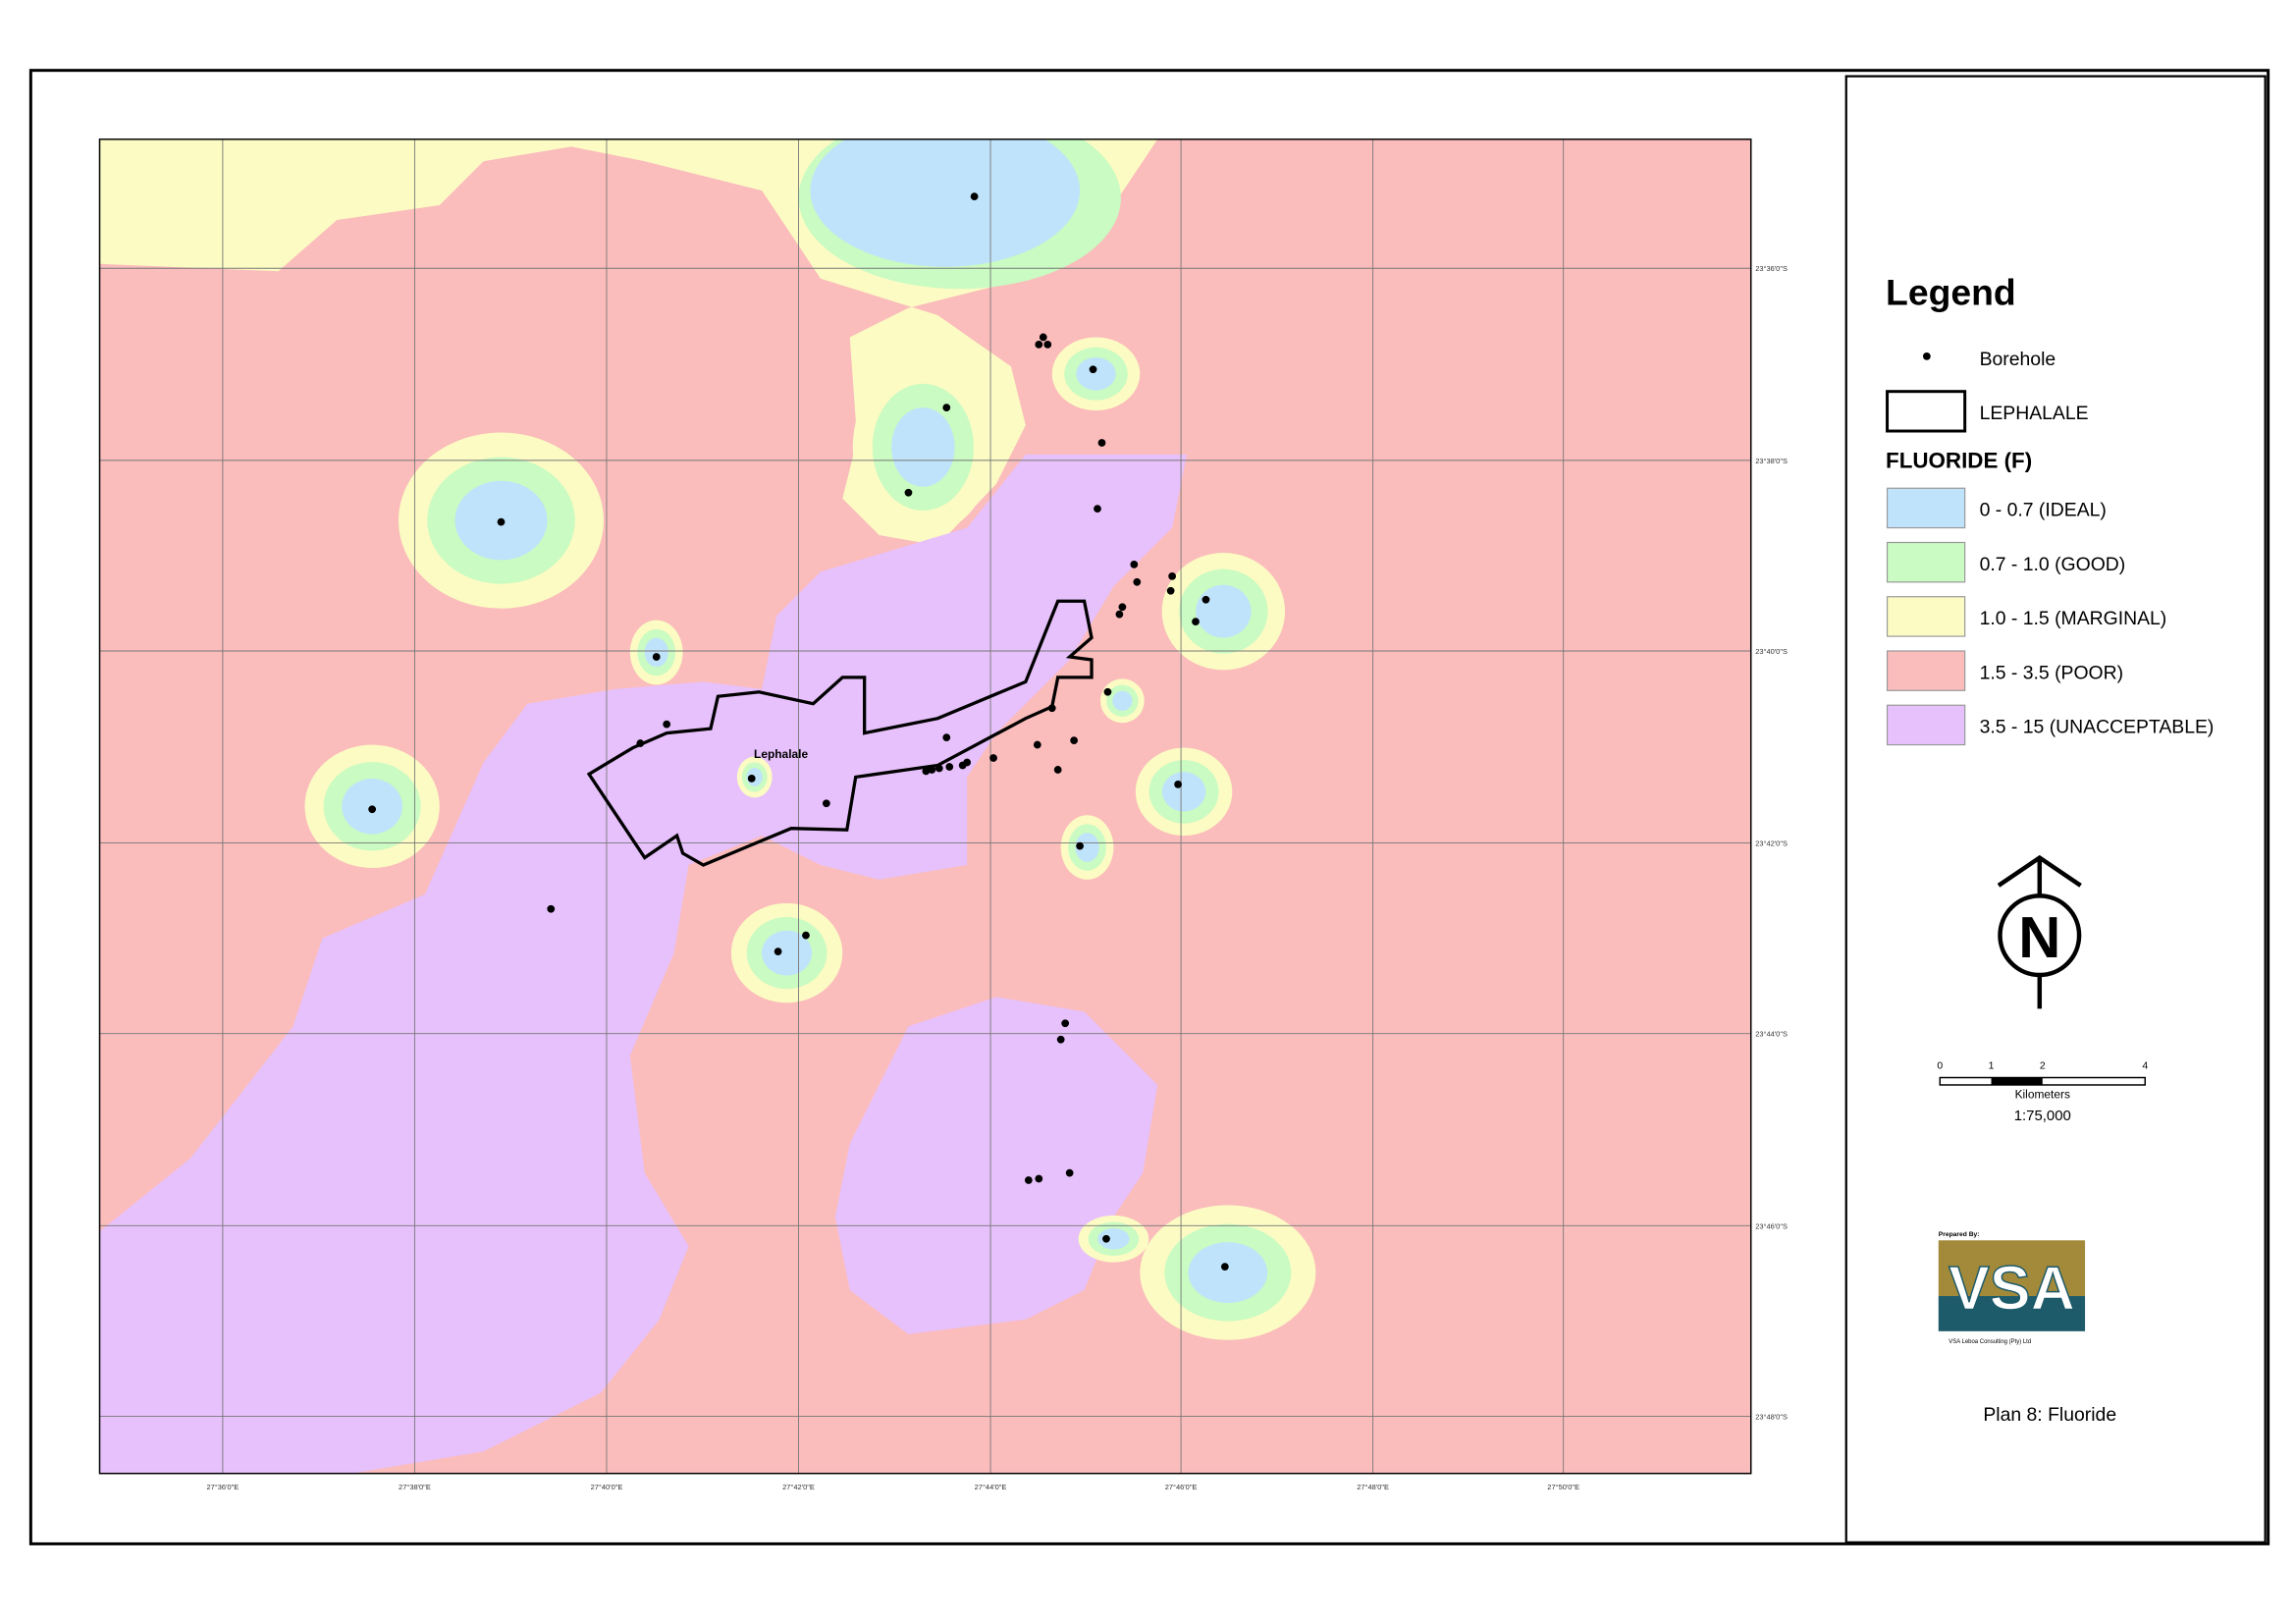  I want to click on x-tick-label: 27°36'0"E, so click(223, 1487).